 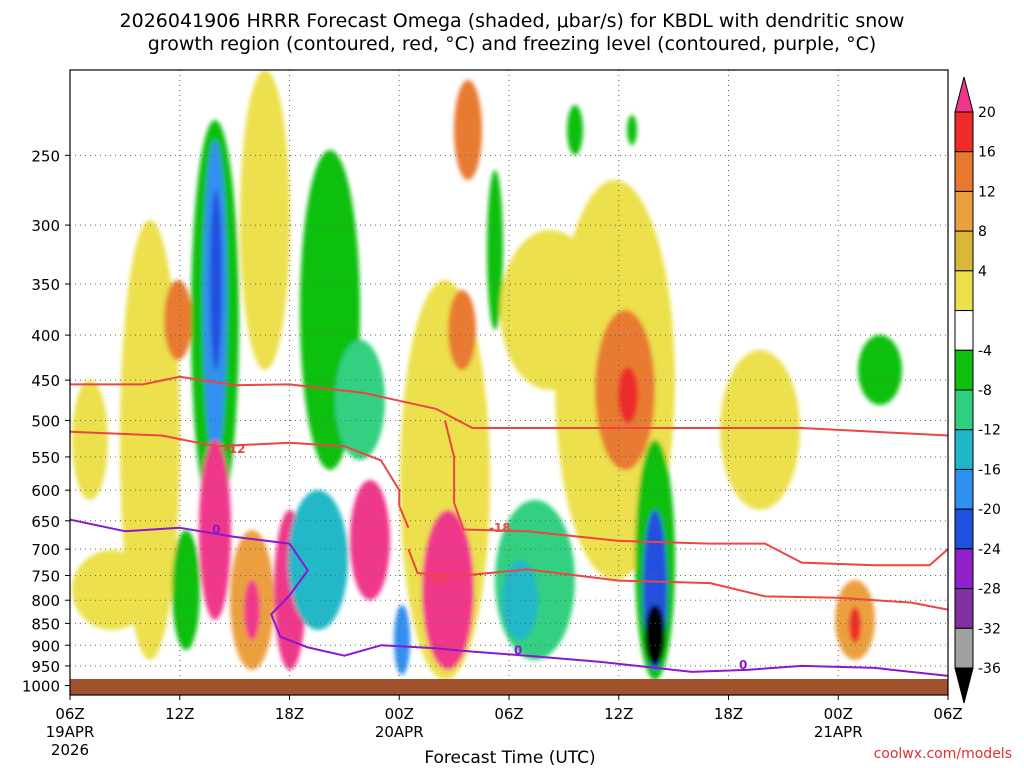 What do you see at coordinates (985, 351) in the screenshot?
I see `colorbar-label: -4` at bounding box center [985, 351].